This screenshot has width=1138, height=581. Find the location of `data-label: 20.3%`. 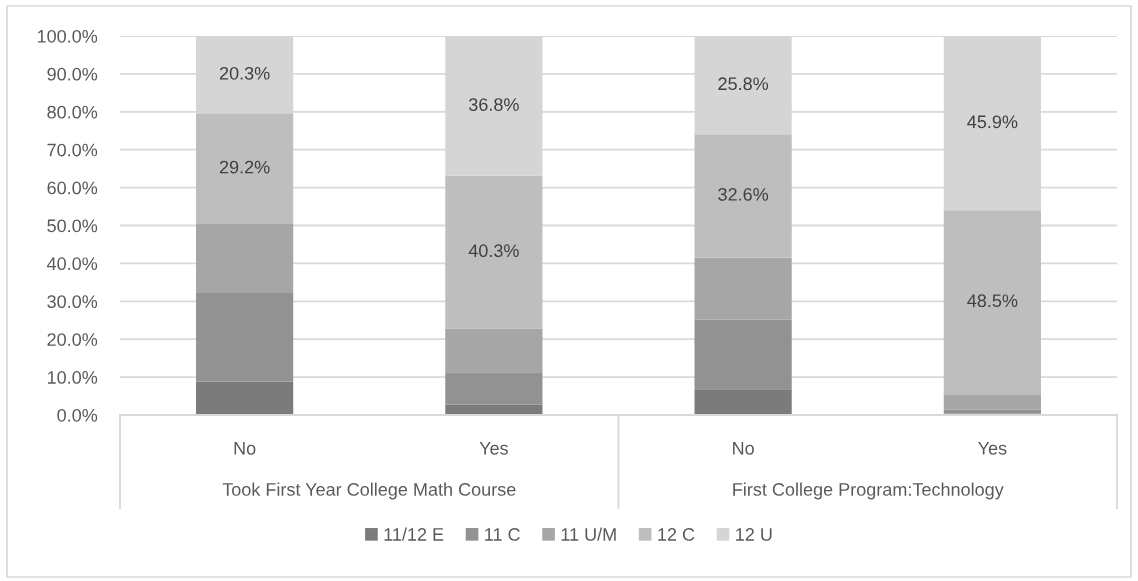

data-label: 20.3% is located at coordinates (244, 73).